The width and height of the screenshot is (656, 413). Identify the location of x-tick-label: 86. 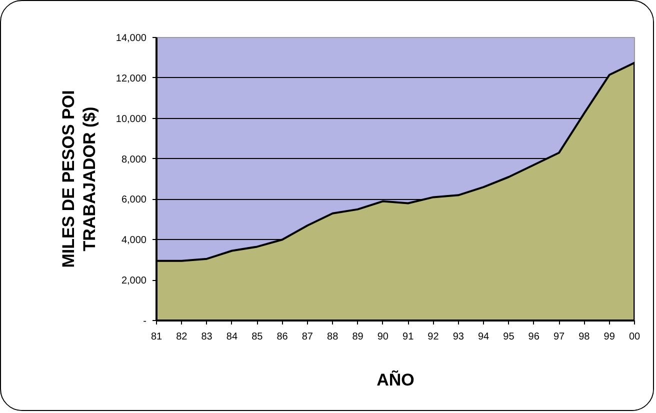
(282, 337).